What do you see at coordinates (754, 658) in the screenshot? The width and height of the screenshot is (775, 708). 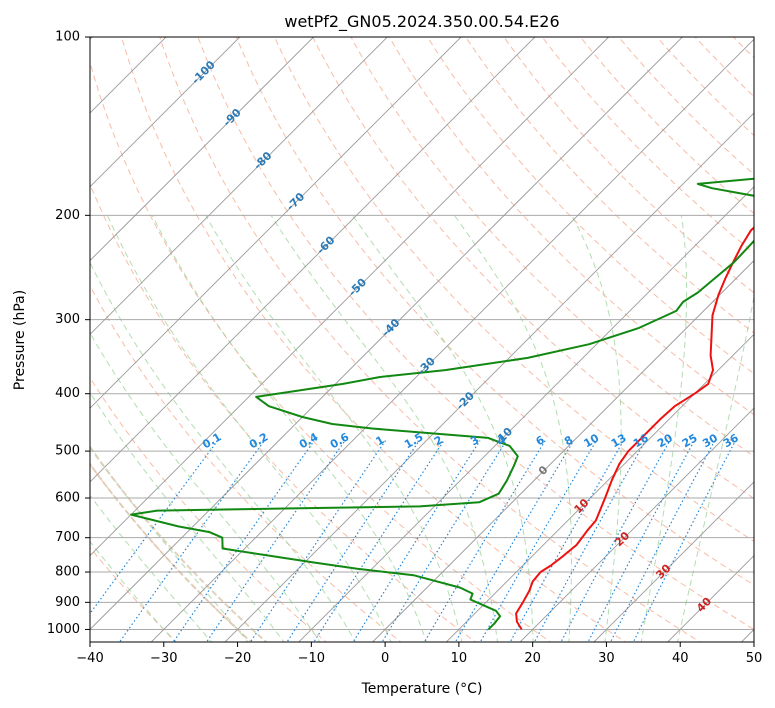 I see `x-tick-label: 50` at bounding box center [754, 658].